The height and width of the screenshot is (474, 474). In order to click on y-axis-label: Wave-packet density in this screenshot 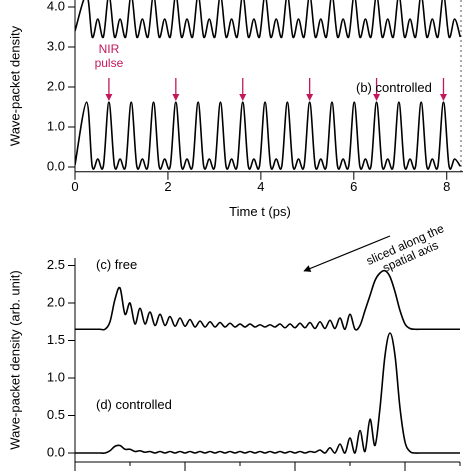, I will do `click(14, 85)`.